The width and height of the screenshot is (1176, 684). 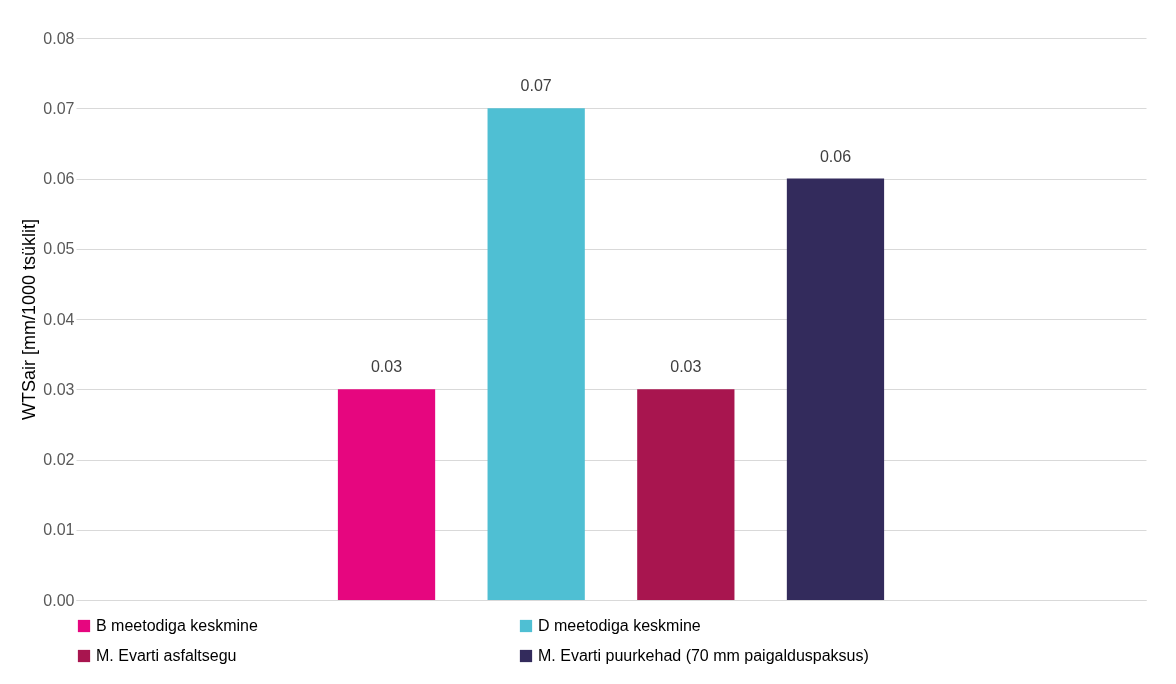 What do you see at coordinates (835, 156) in the screenshot?
I see `data-label: 0.06` at bounding box center [835, 156].